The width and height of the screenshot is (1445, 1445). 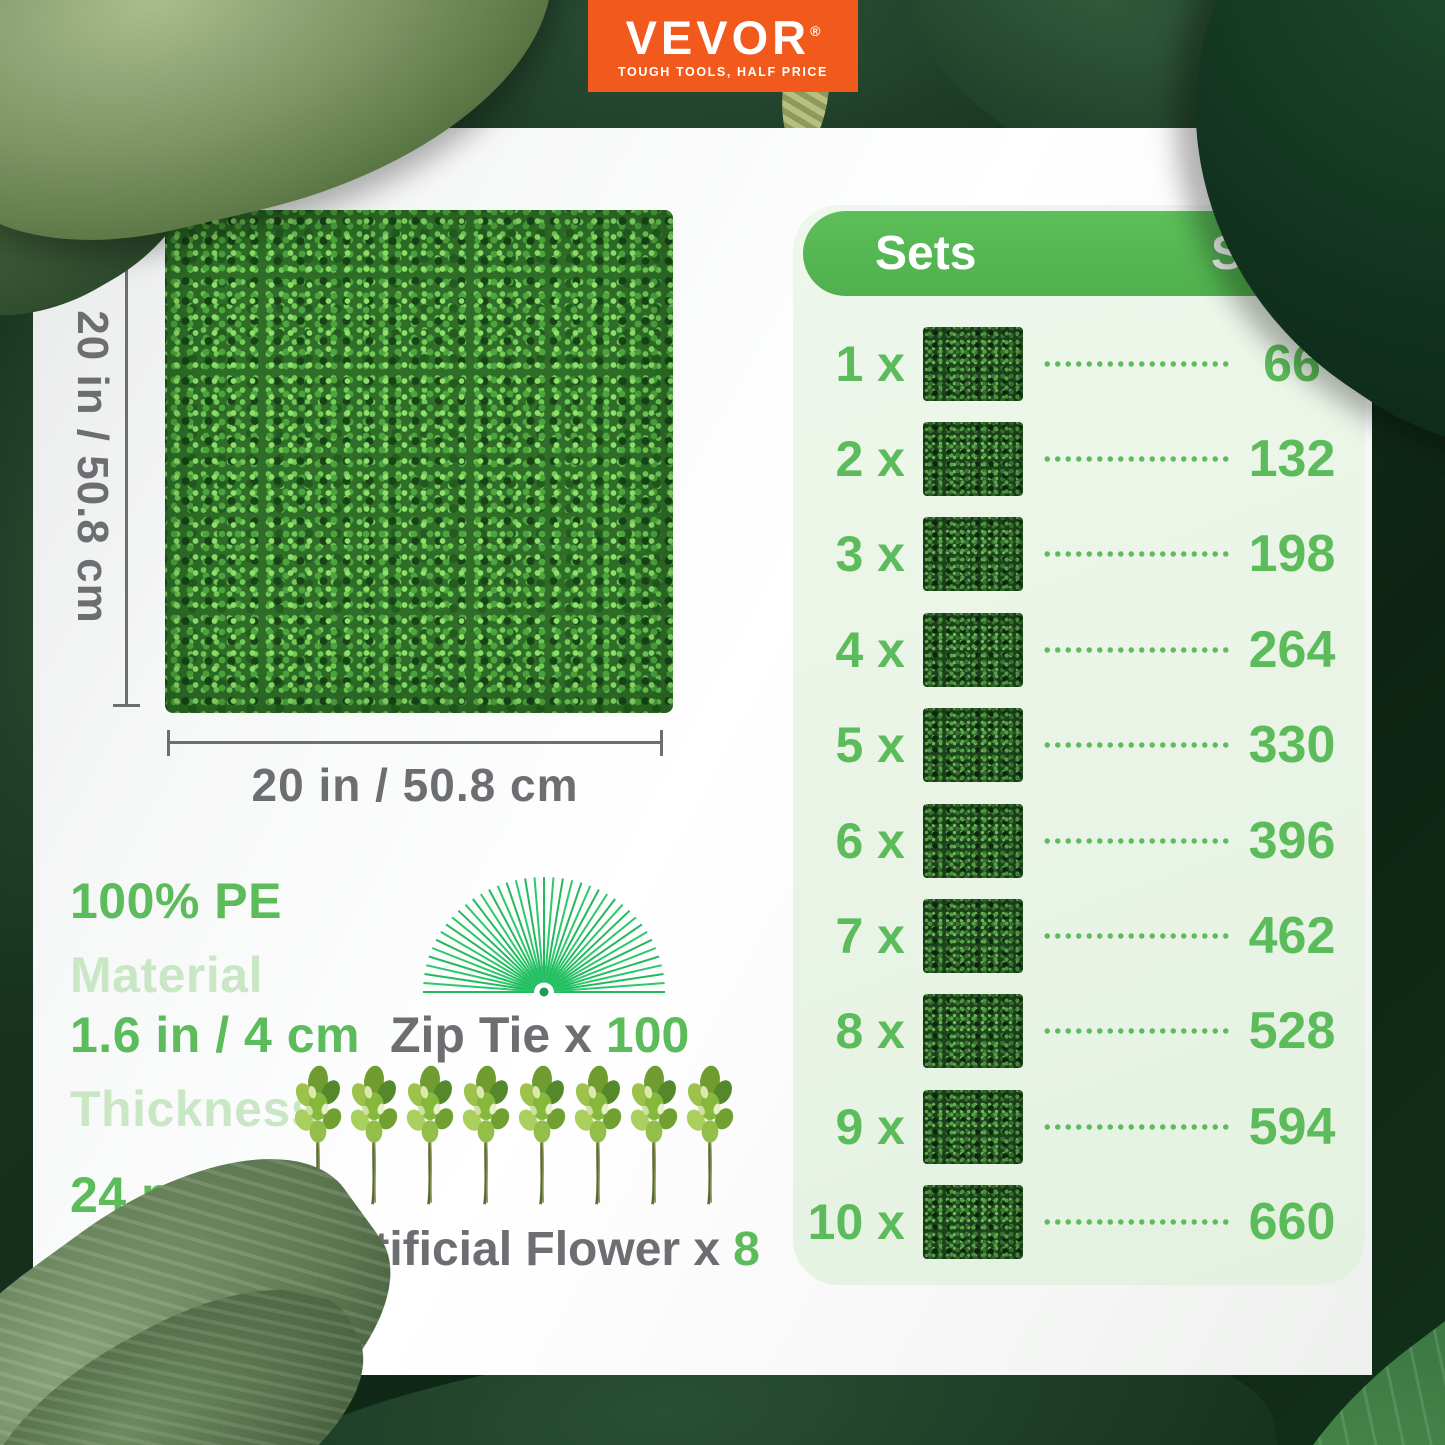 I want to click on zip-tie-label: Zip Tie x, so click(x=491, y=1035).